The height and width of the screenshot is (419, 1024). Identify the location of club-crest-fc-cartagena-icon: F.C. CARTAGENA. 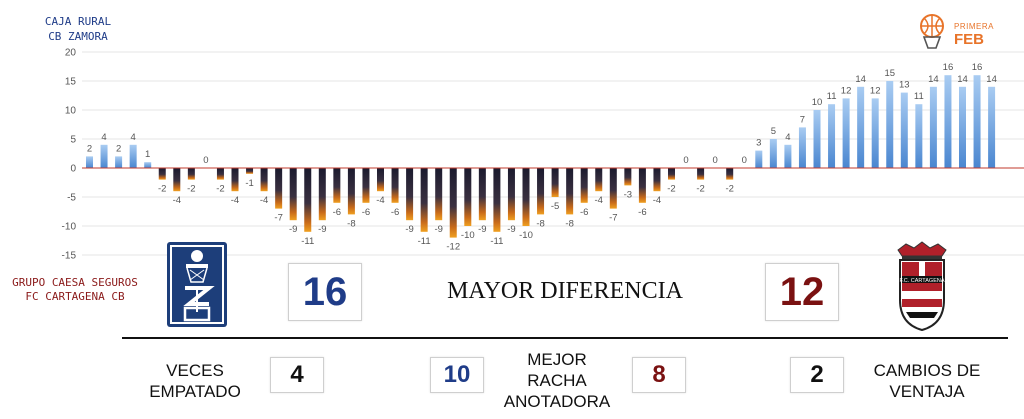
(922, 286).